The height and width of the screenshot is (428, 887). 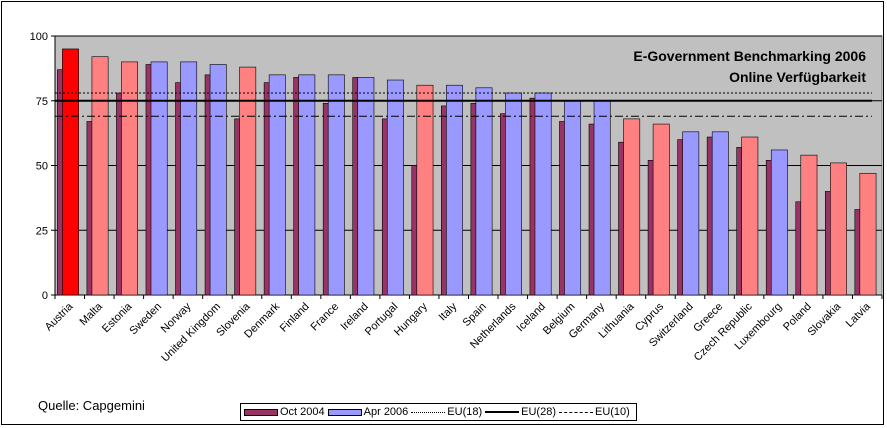 I want to click on bar-apr-2006-lithuania, so click(x=632, y=207).